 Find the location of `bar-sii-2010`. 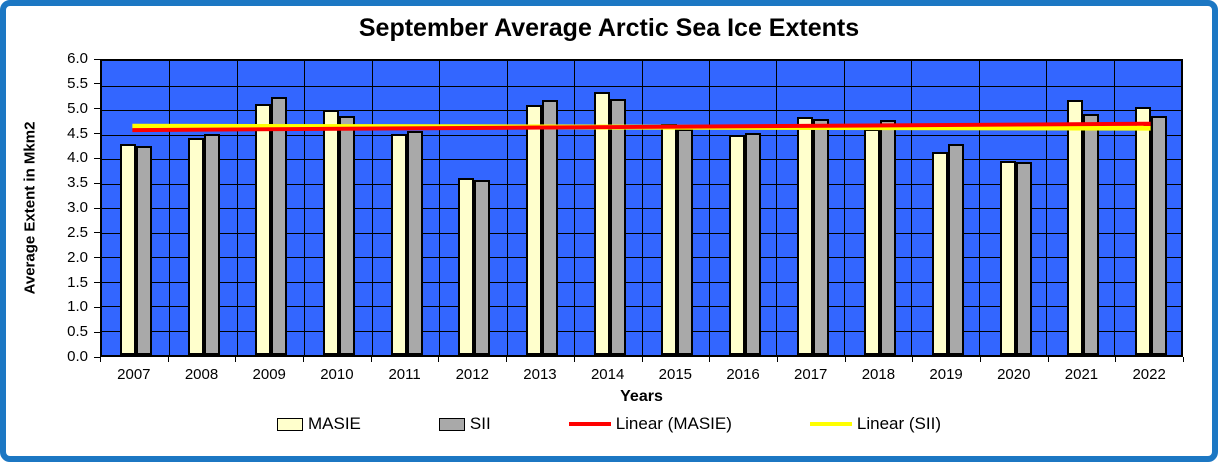

bar-sii-2010 is located at coordinates (347, 235).